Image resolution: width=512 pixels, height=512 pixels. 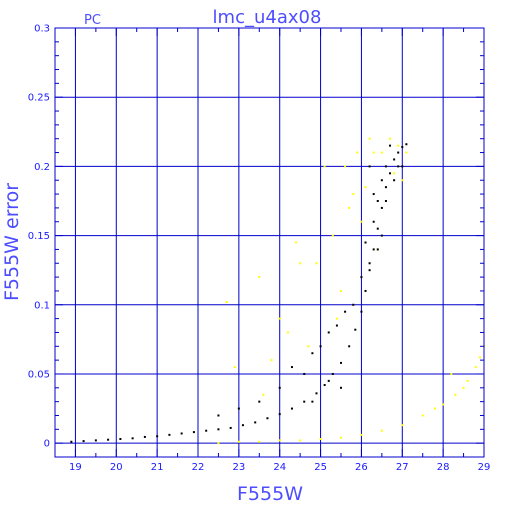 I want to click on x-tick-label: 25, so click(x=320, y=467).